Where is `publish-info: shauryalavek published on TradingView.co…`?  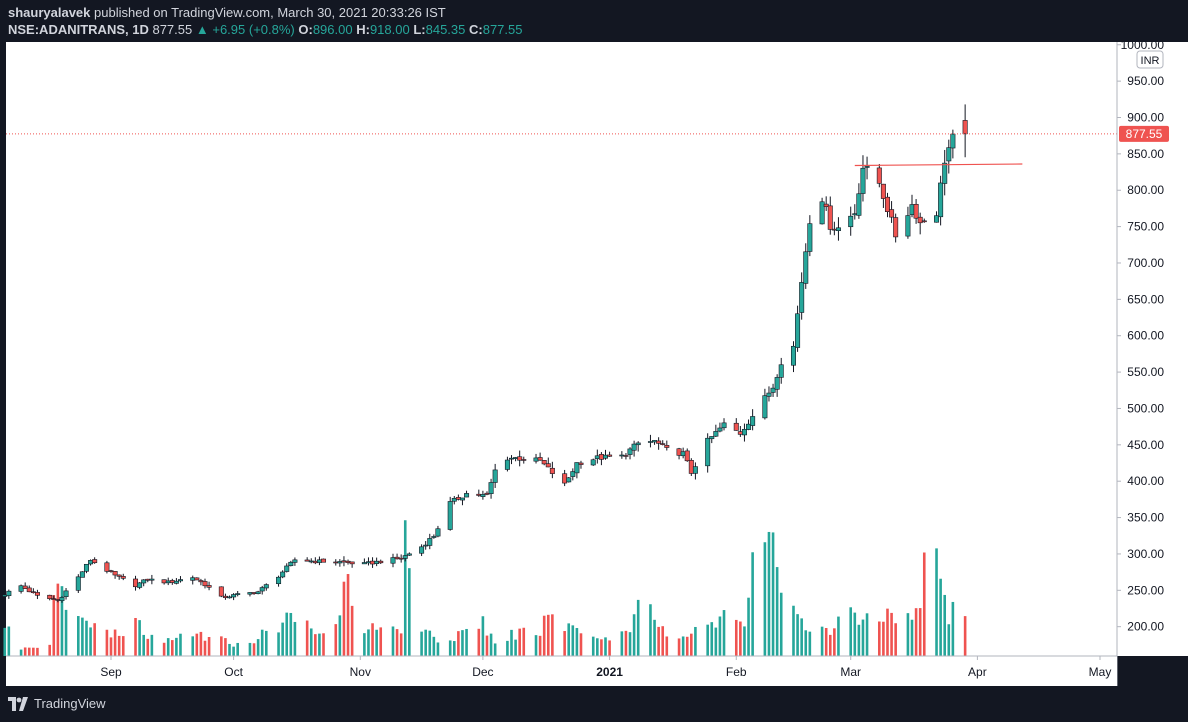
publish-info: shauryalavek published on TradingView.co… is located at coordinates (227, 12).